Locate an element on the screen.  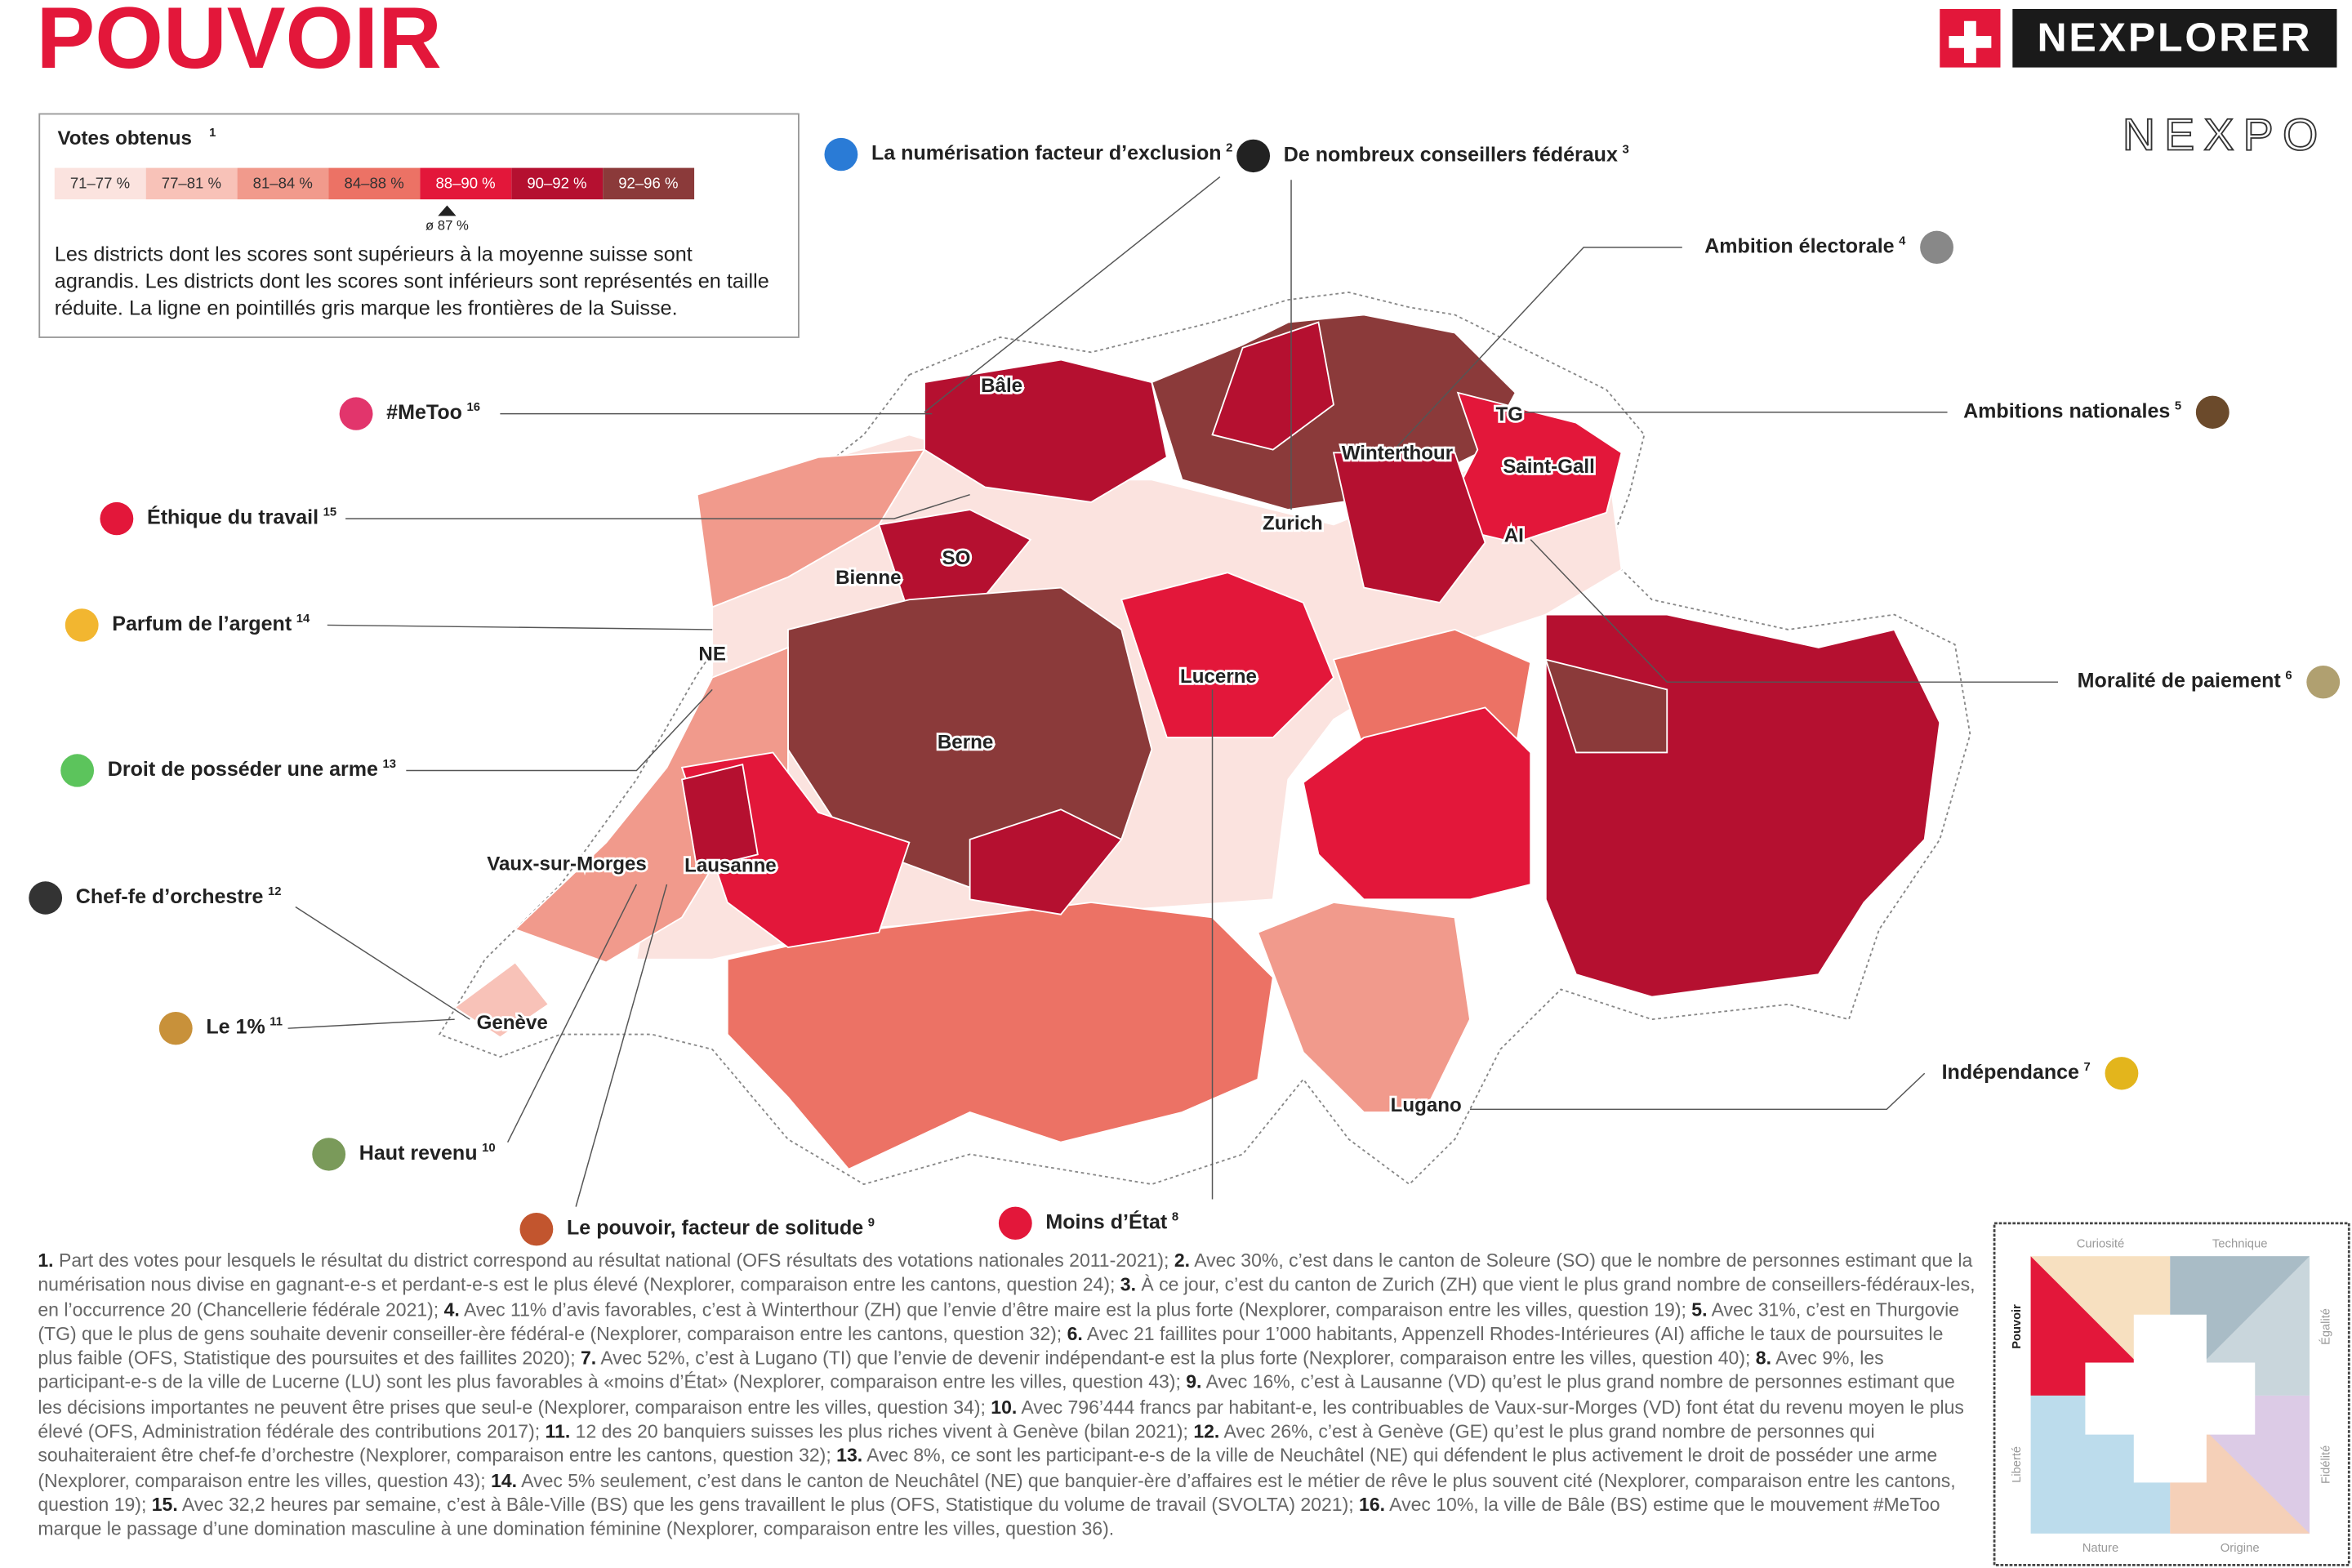
city-label: SO is located at coordinates (956, 558).